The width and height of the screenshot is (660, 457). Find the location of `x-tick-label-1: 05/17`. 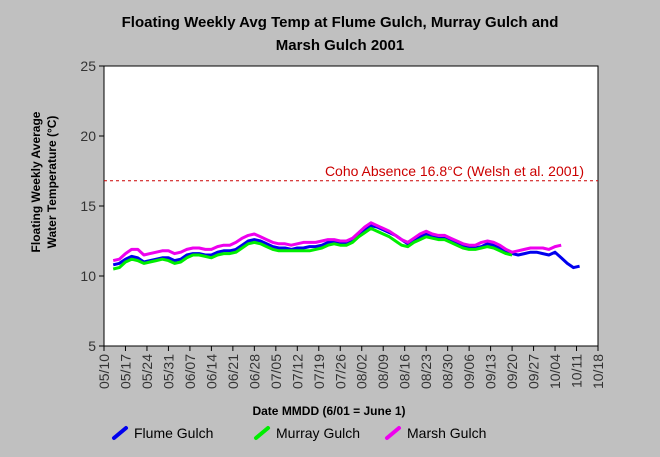

x-tick-label-1: 05/17 is located at coordinates (125, 371).